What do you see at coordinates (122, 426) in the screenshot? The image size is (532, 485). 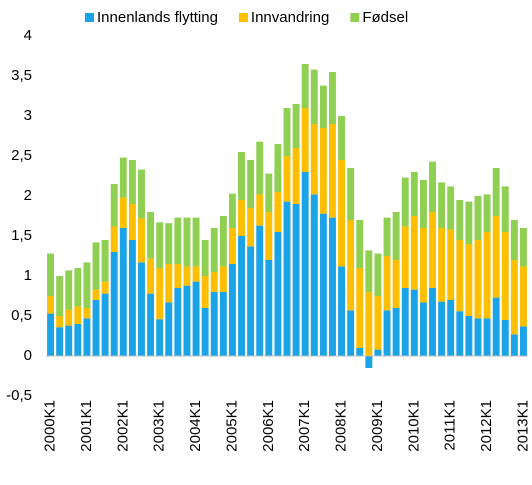 I see `x-tick-label: 2002K1` at bounding box center [122, 426].